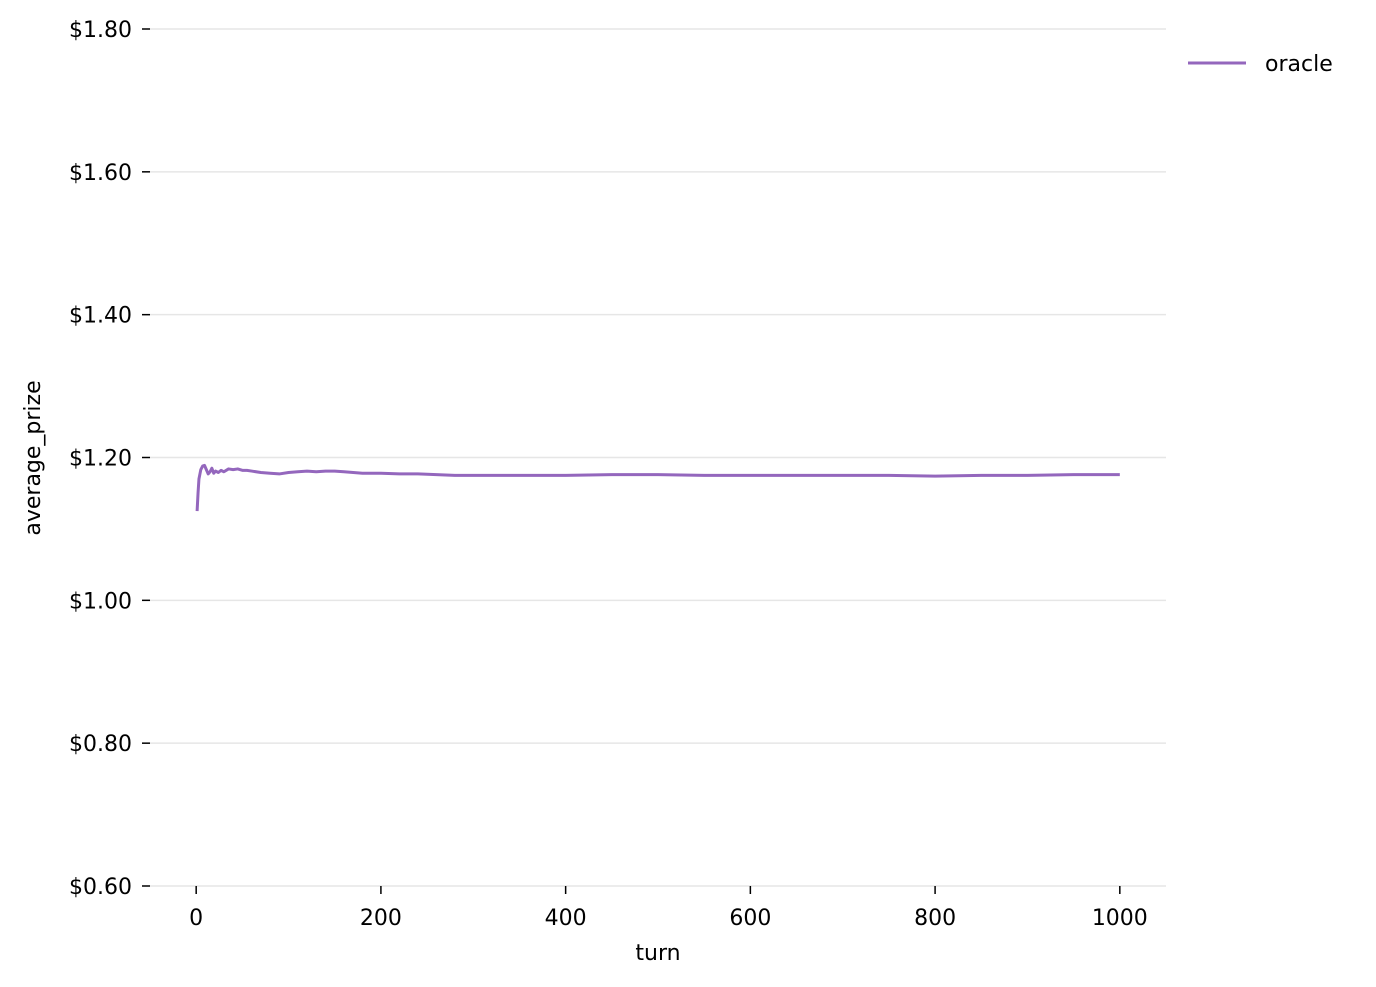 The height and width of the screenshot is (987, 1376). Describe the element at coordinates (100, 459) in the screenshot. I see `y-tick-label: $1.20` at that location.